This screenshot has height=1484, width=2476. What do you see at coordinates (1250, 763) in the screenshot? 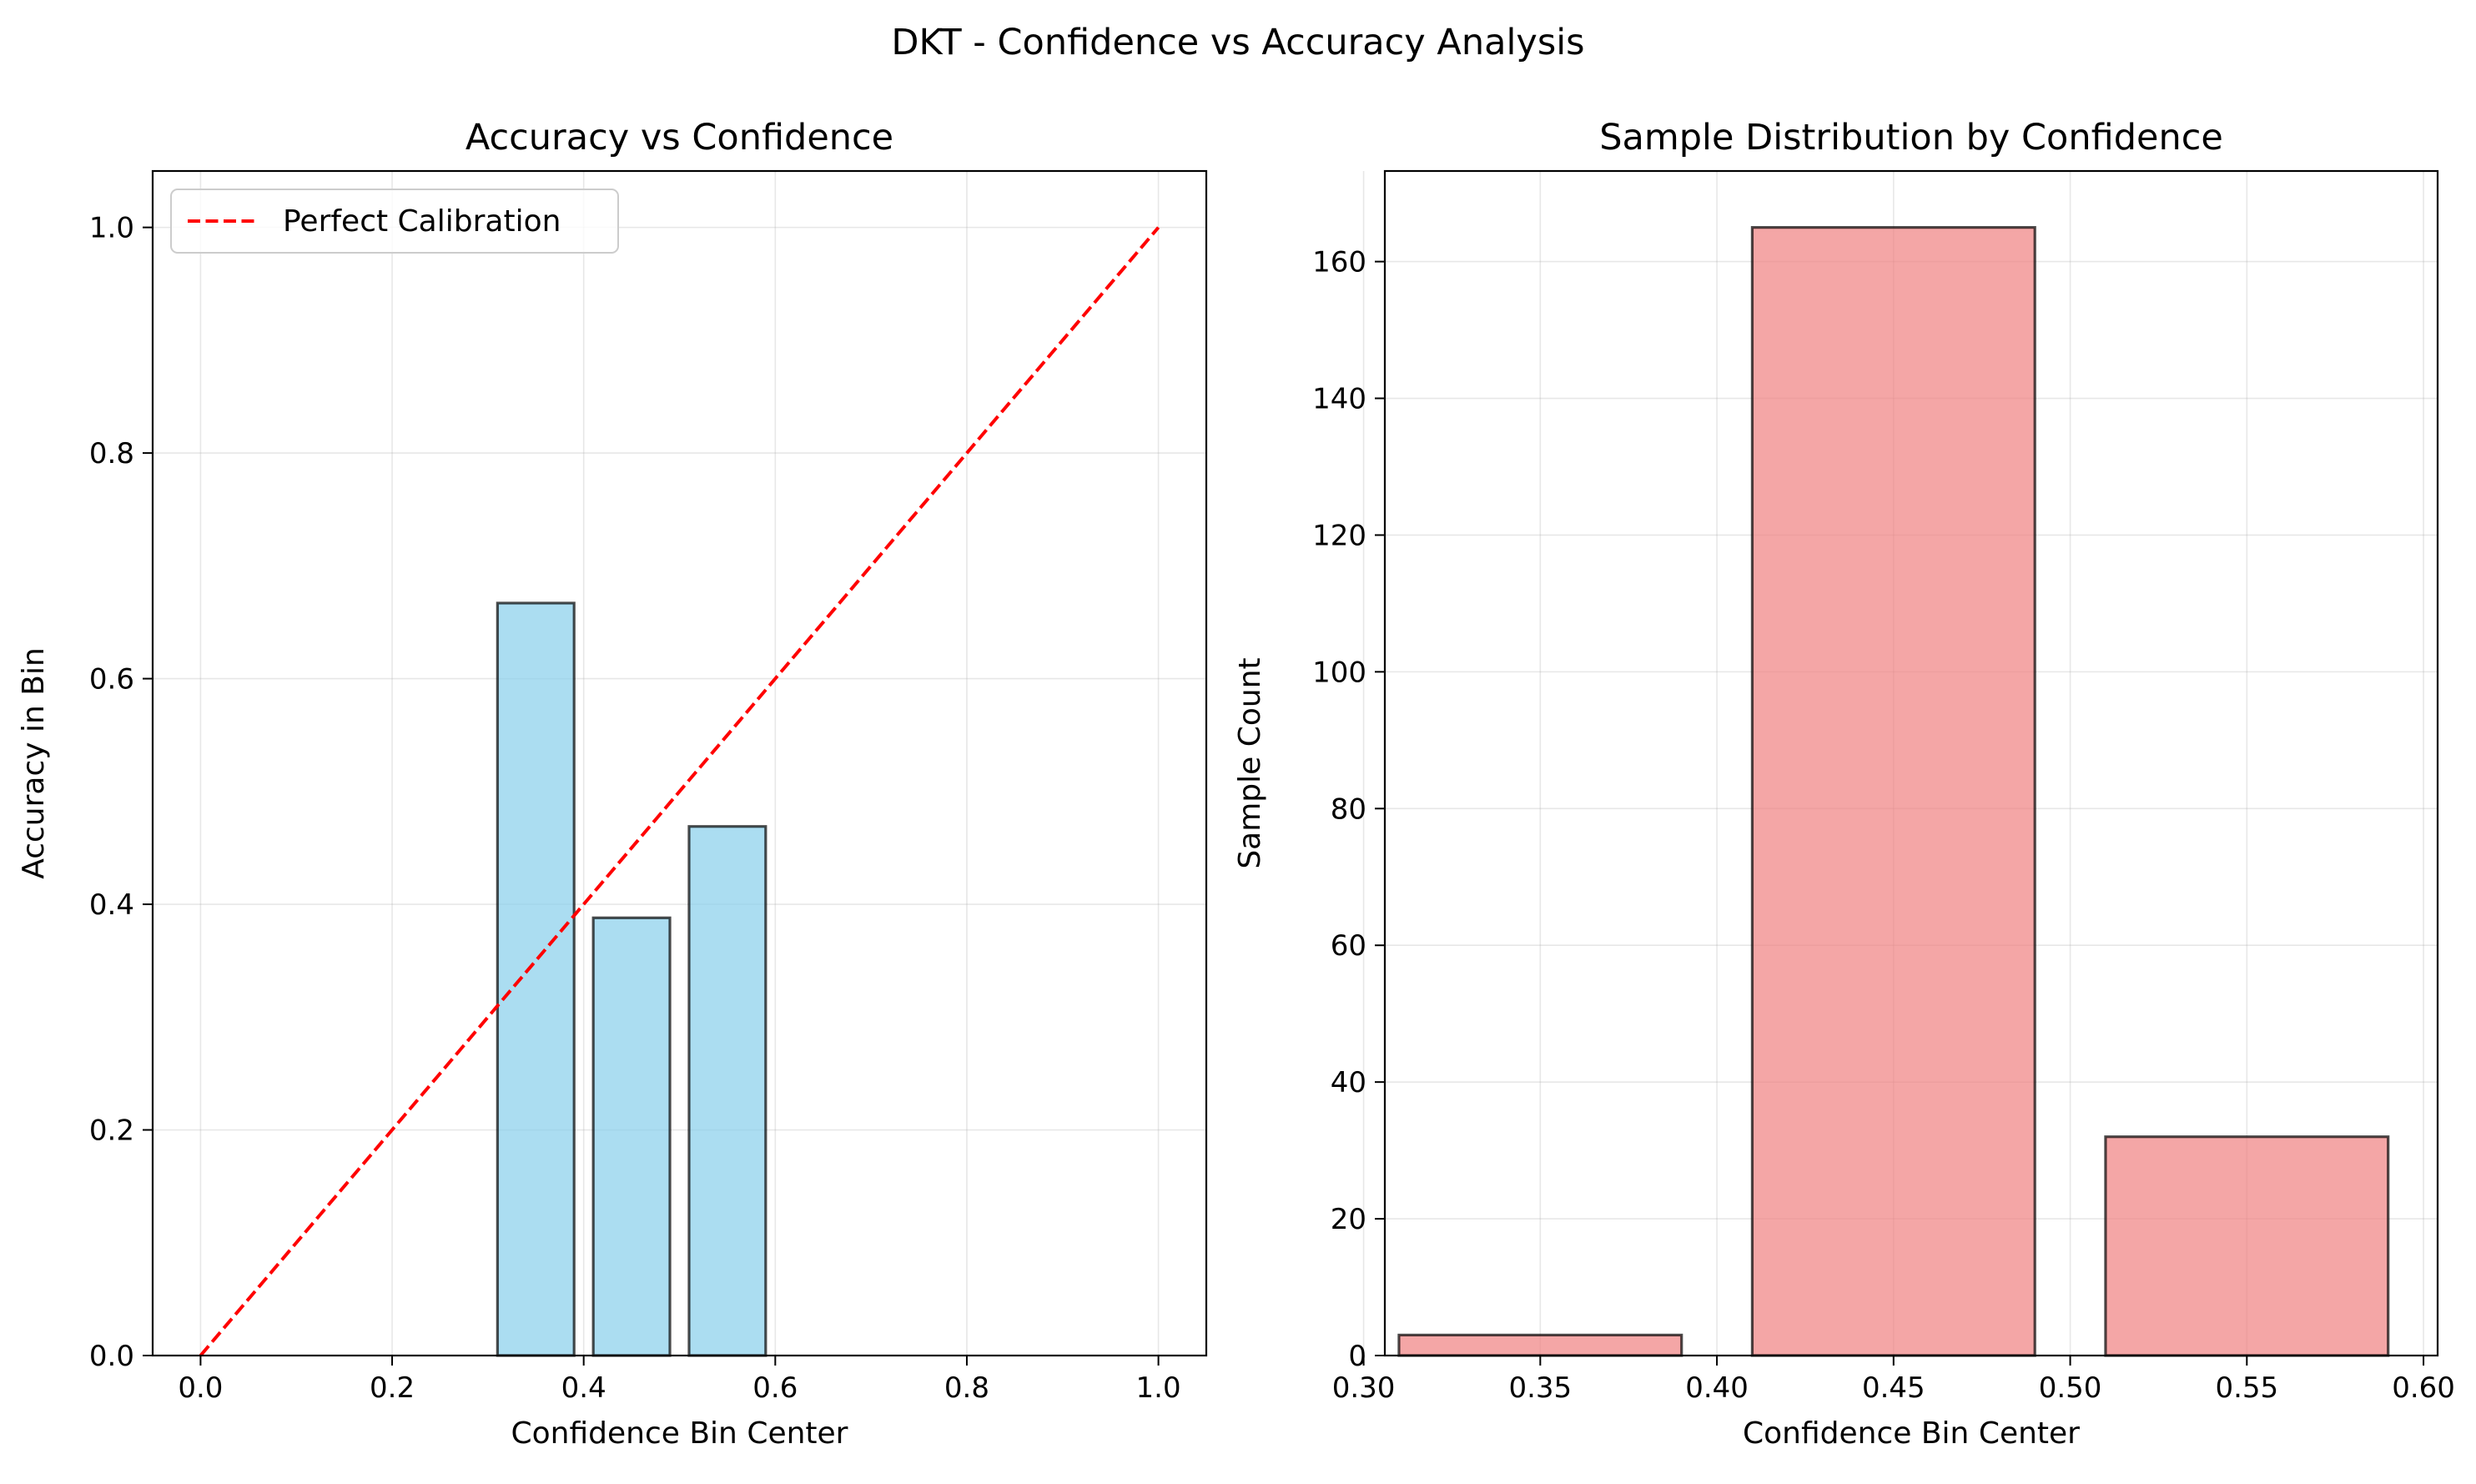
I see `count-ylabel: Sample Count` at bounding box center [1250, 763].